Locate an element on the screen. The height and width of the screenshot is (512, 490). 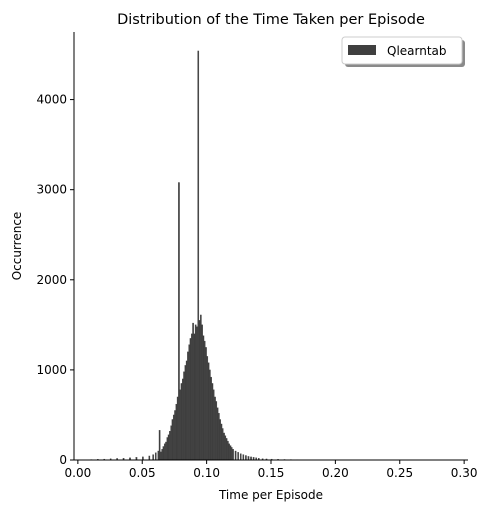
legend: Qlearntab is located at coordinates (403, 51).